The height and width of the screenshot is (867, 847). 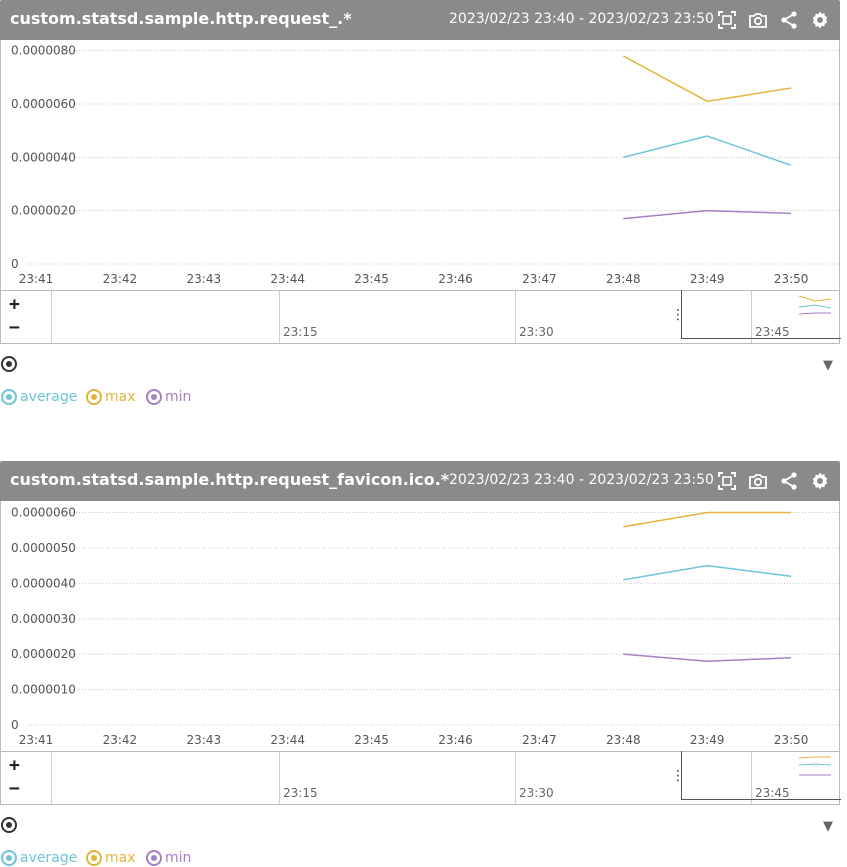 I want to click on x-tick-label: 23:44, so click(x=287, y=740).